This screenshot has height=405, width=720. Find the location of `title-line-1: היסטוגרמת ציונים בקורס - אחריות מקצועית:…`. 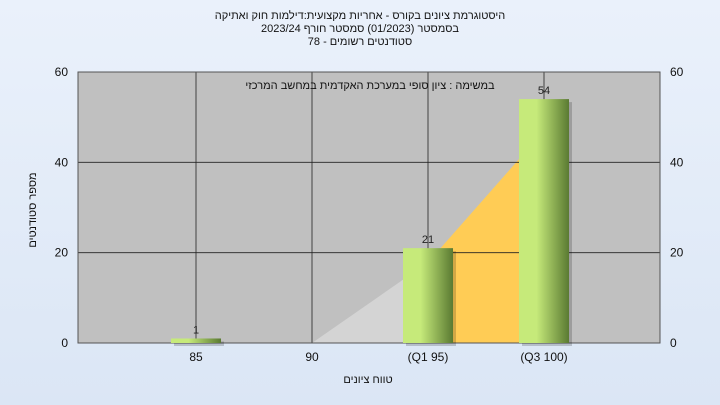

title-line-1: היסטוגרמת ציונים בקורס - אחריות מקצועית:… is located at coordinates (360, 16).